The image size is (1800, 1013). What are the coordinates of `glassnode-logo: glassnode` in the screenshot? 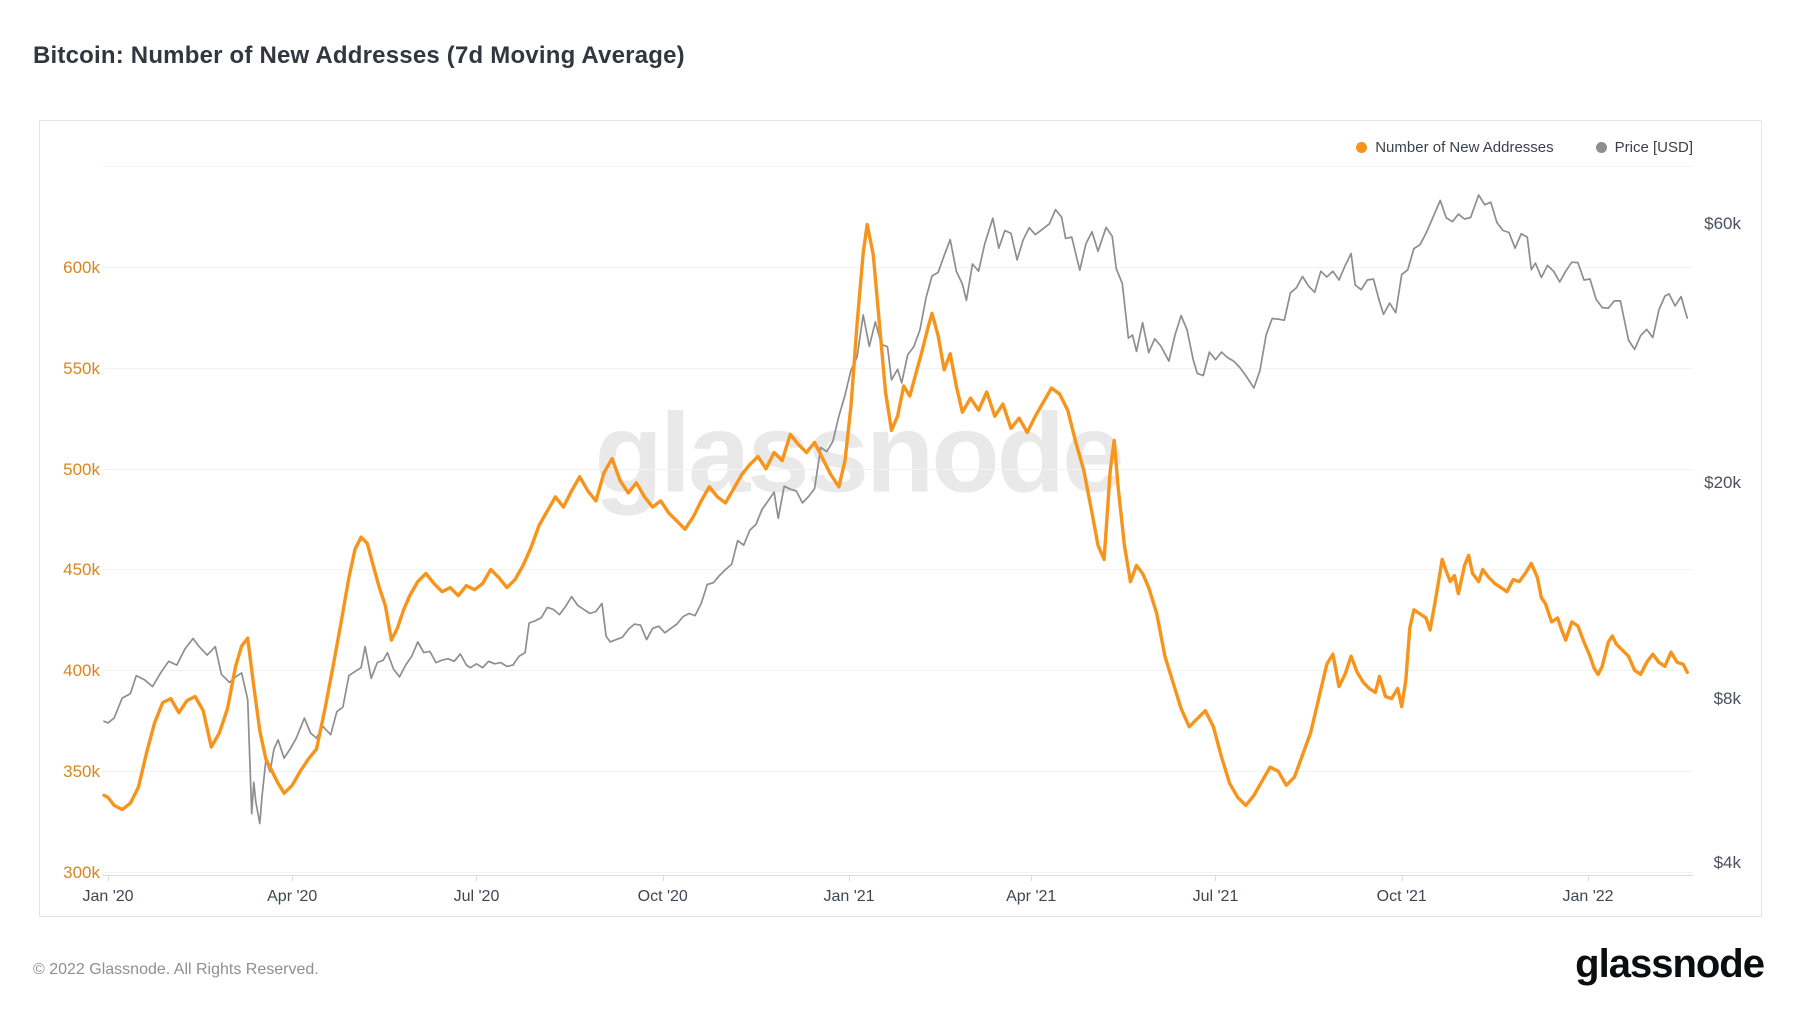 It's located at (1670, 964).